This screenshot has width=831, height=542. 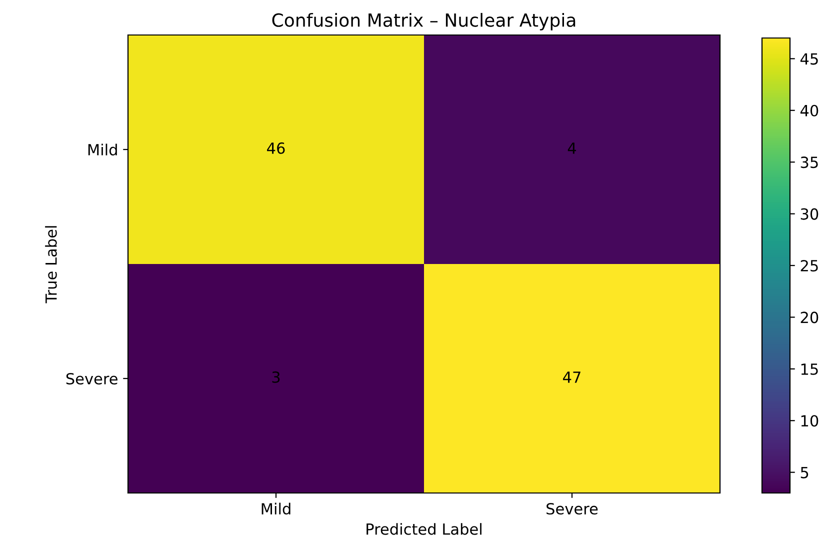 What do you see at coordinates (571, 377) in the screenshot?
I see `data-label: 47` at bounding box center [571, 377].